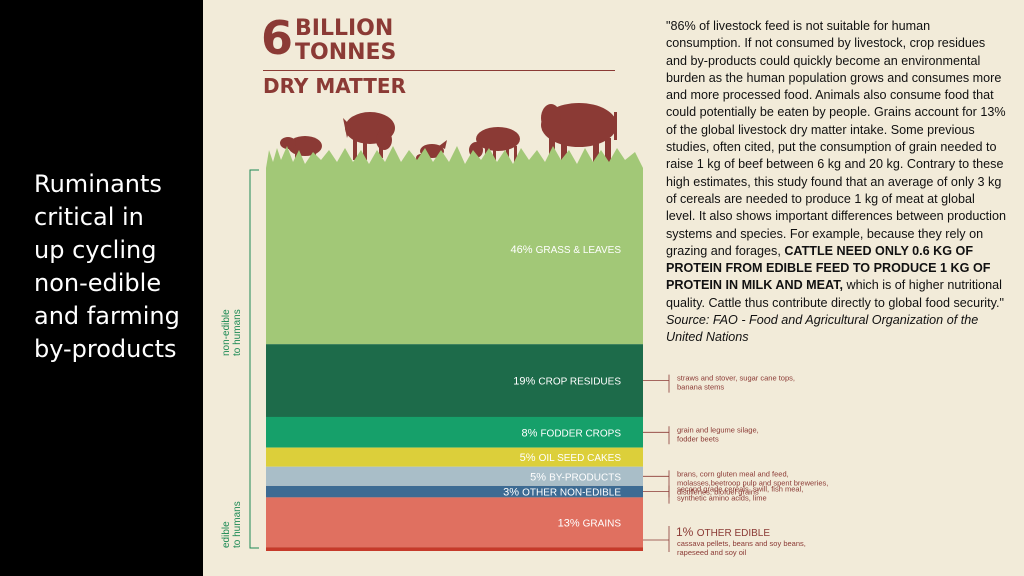 The image size is (1024, 576). I want to click on note-line: grain and legume silage,, so click(718, 429).